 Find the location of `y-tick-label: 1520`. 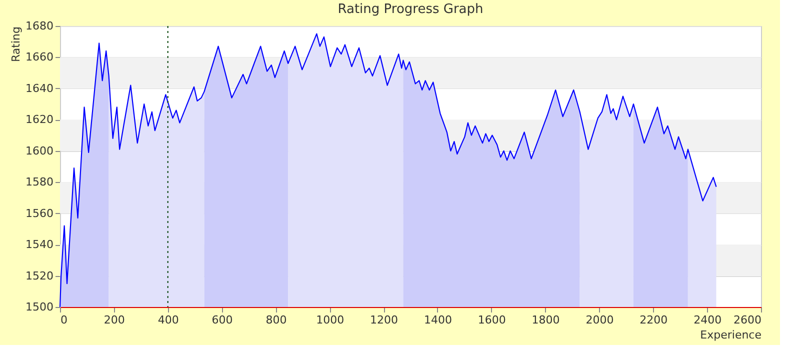

y-tick-label: 1520 is located at coordinates (40, 275).